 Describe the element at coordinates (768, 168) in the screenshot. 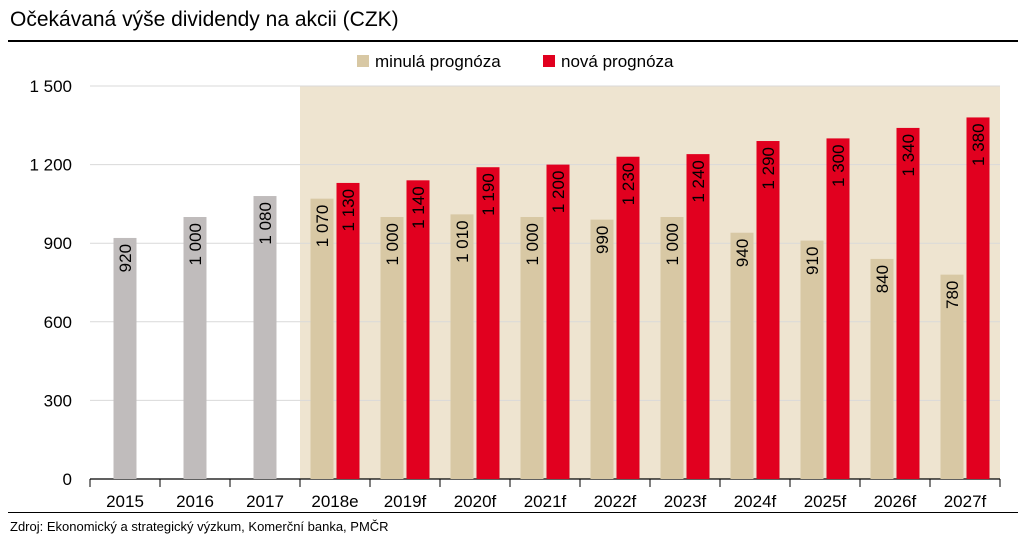

I see `bar-value-label: 1 290` at that location.